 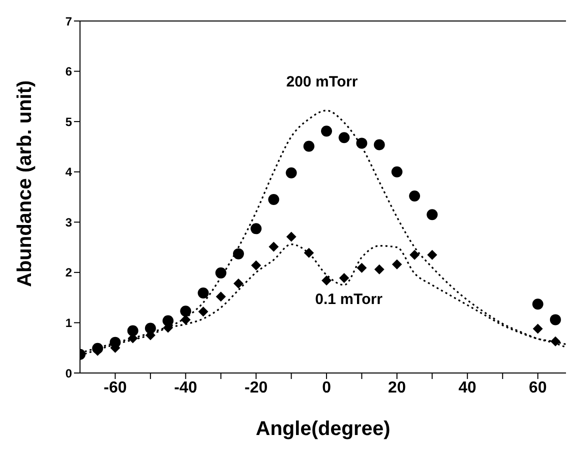 What do you see at coordinates (322, 82) in the screenshot?
I see `text: 200 mTorr` at bounding box center [322, 82].